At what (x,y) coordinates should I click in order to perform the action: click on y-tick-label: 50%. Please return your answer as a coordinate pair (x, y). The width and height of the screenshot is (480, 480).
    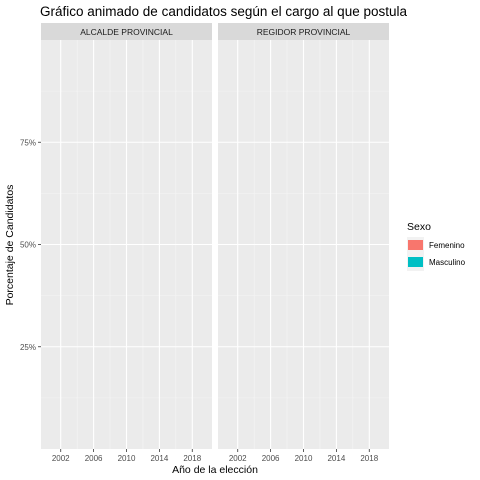
    Looking at the image, I should click on (28, 245).